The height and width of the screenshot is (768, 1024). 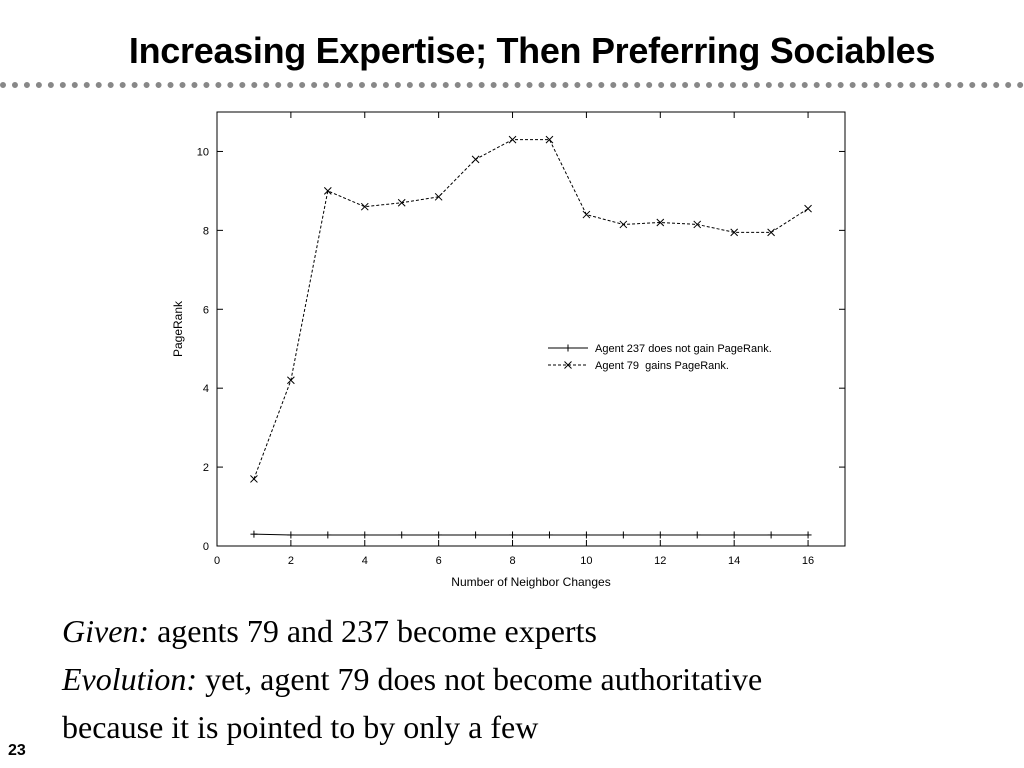 I want to click on legend-label: Agent 237 does not gain PageRank., so click(x=683, y=349).